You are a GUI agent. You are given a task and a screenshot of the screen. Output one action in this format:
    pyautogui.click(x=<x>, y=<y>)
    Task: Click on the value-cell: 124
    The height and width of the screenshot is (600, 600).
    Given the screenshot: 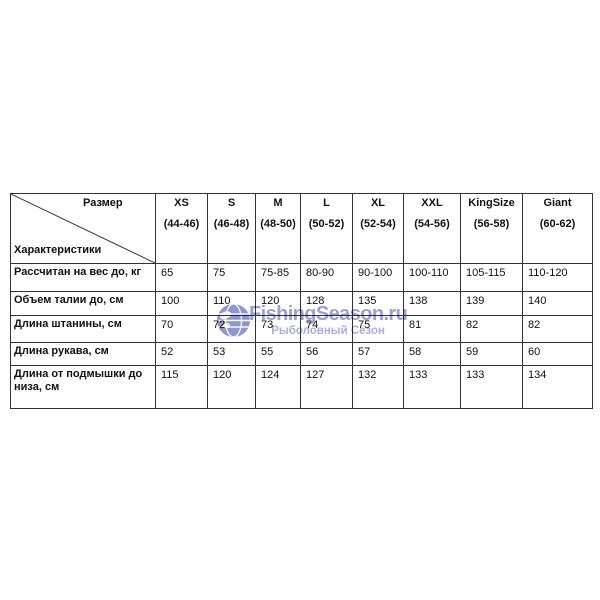 What is the action you would take?
    pyautogui.click(x=278, y=387)
    